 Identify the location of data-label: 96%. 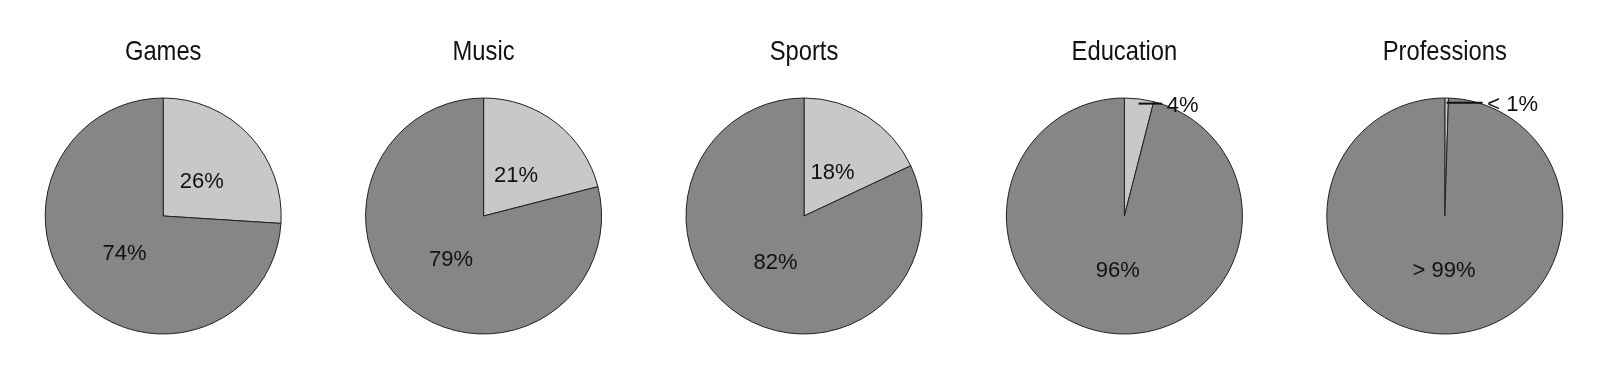
(1117, 269).